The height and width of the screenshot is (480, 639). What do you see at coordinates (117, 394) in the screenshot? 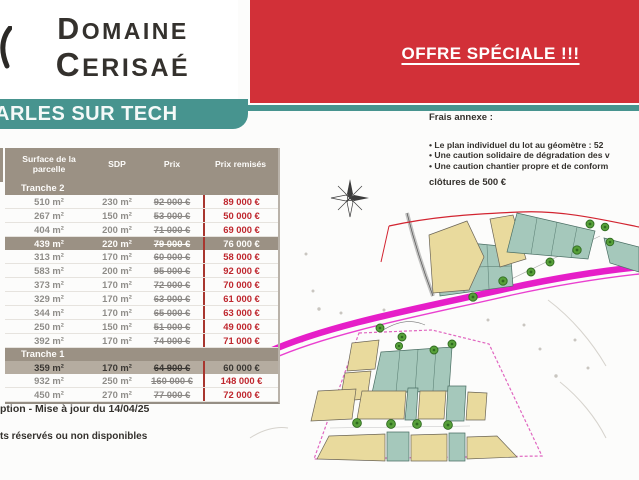
I see `cell-sdp: 270 m²` at bounding box center [117, 394].